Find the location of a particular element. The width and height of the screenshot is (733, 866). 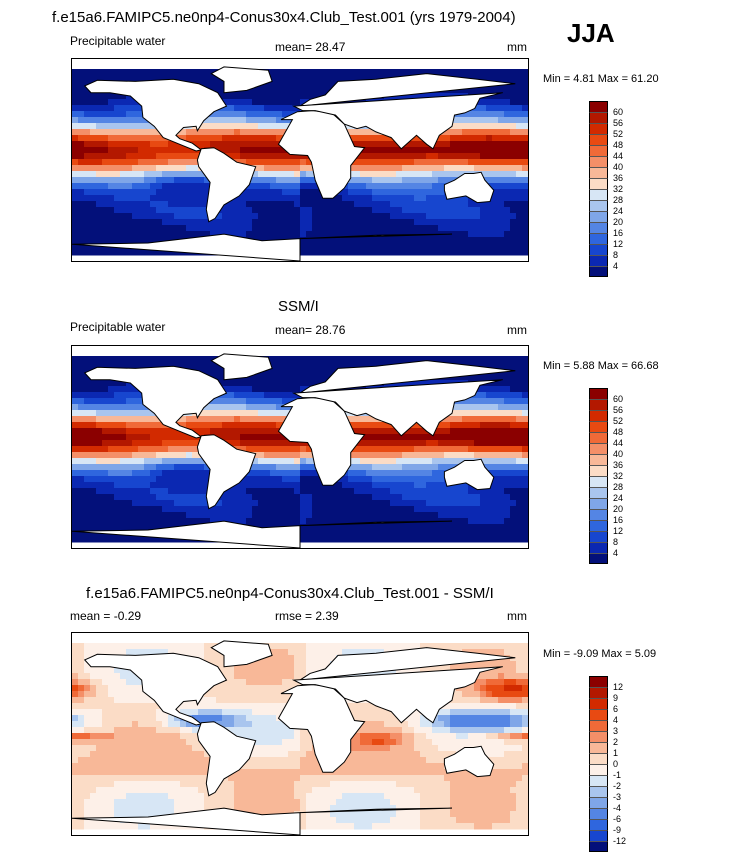

map-canvas-diff is located at coordinates (300, 737).